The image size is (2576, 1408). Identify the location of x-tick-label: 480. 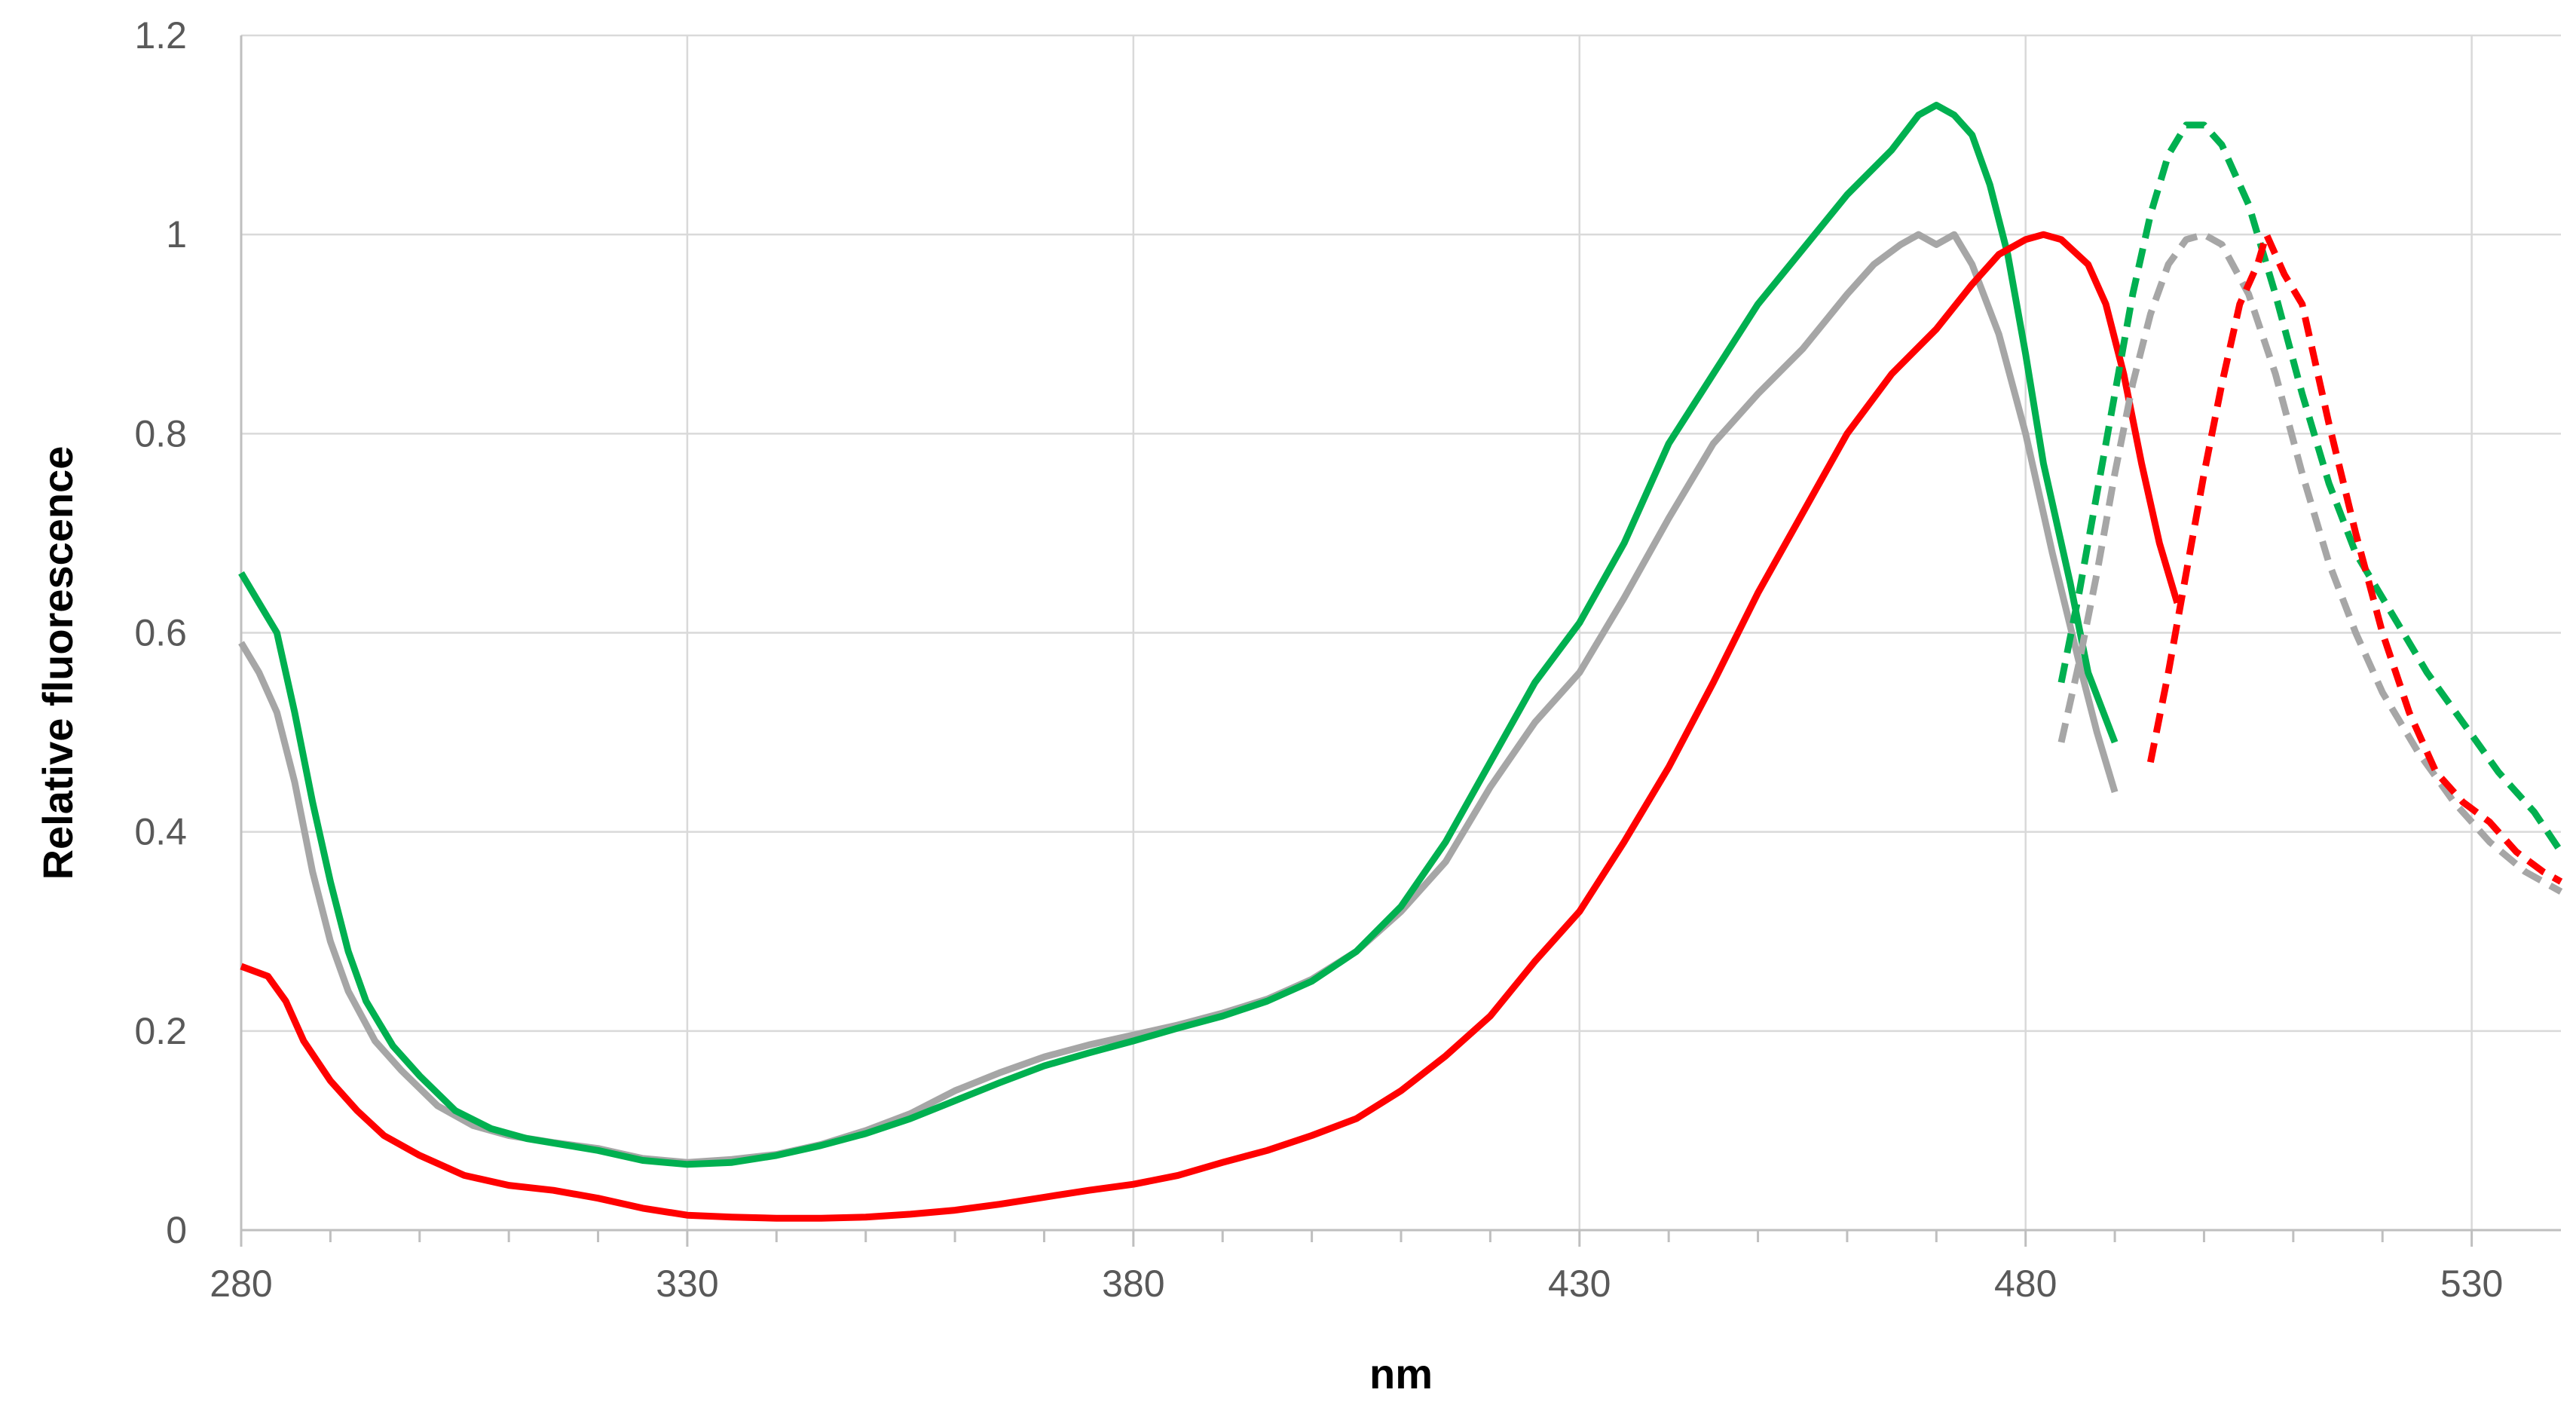
(2025, 1284).